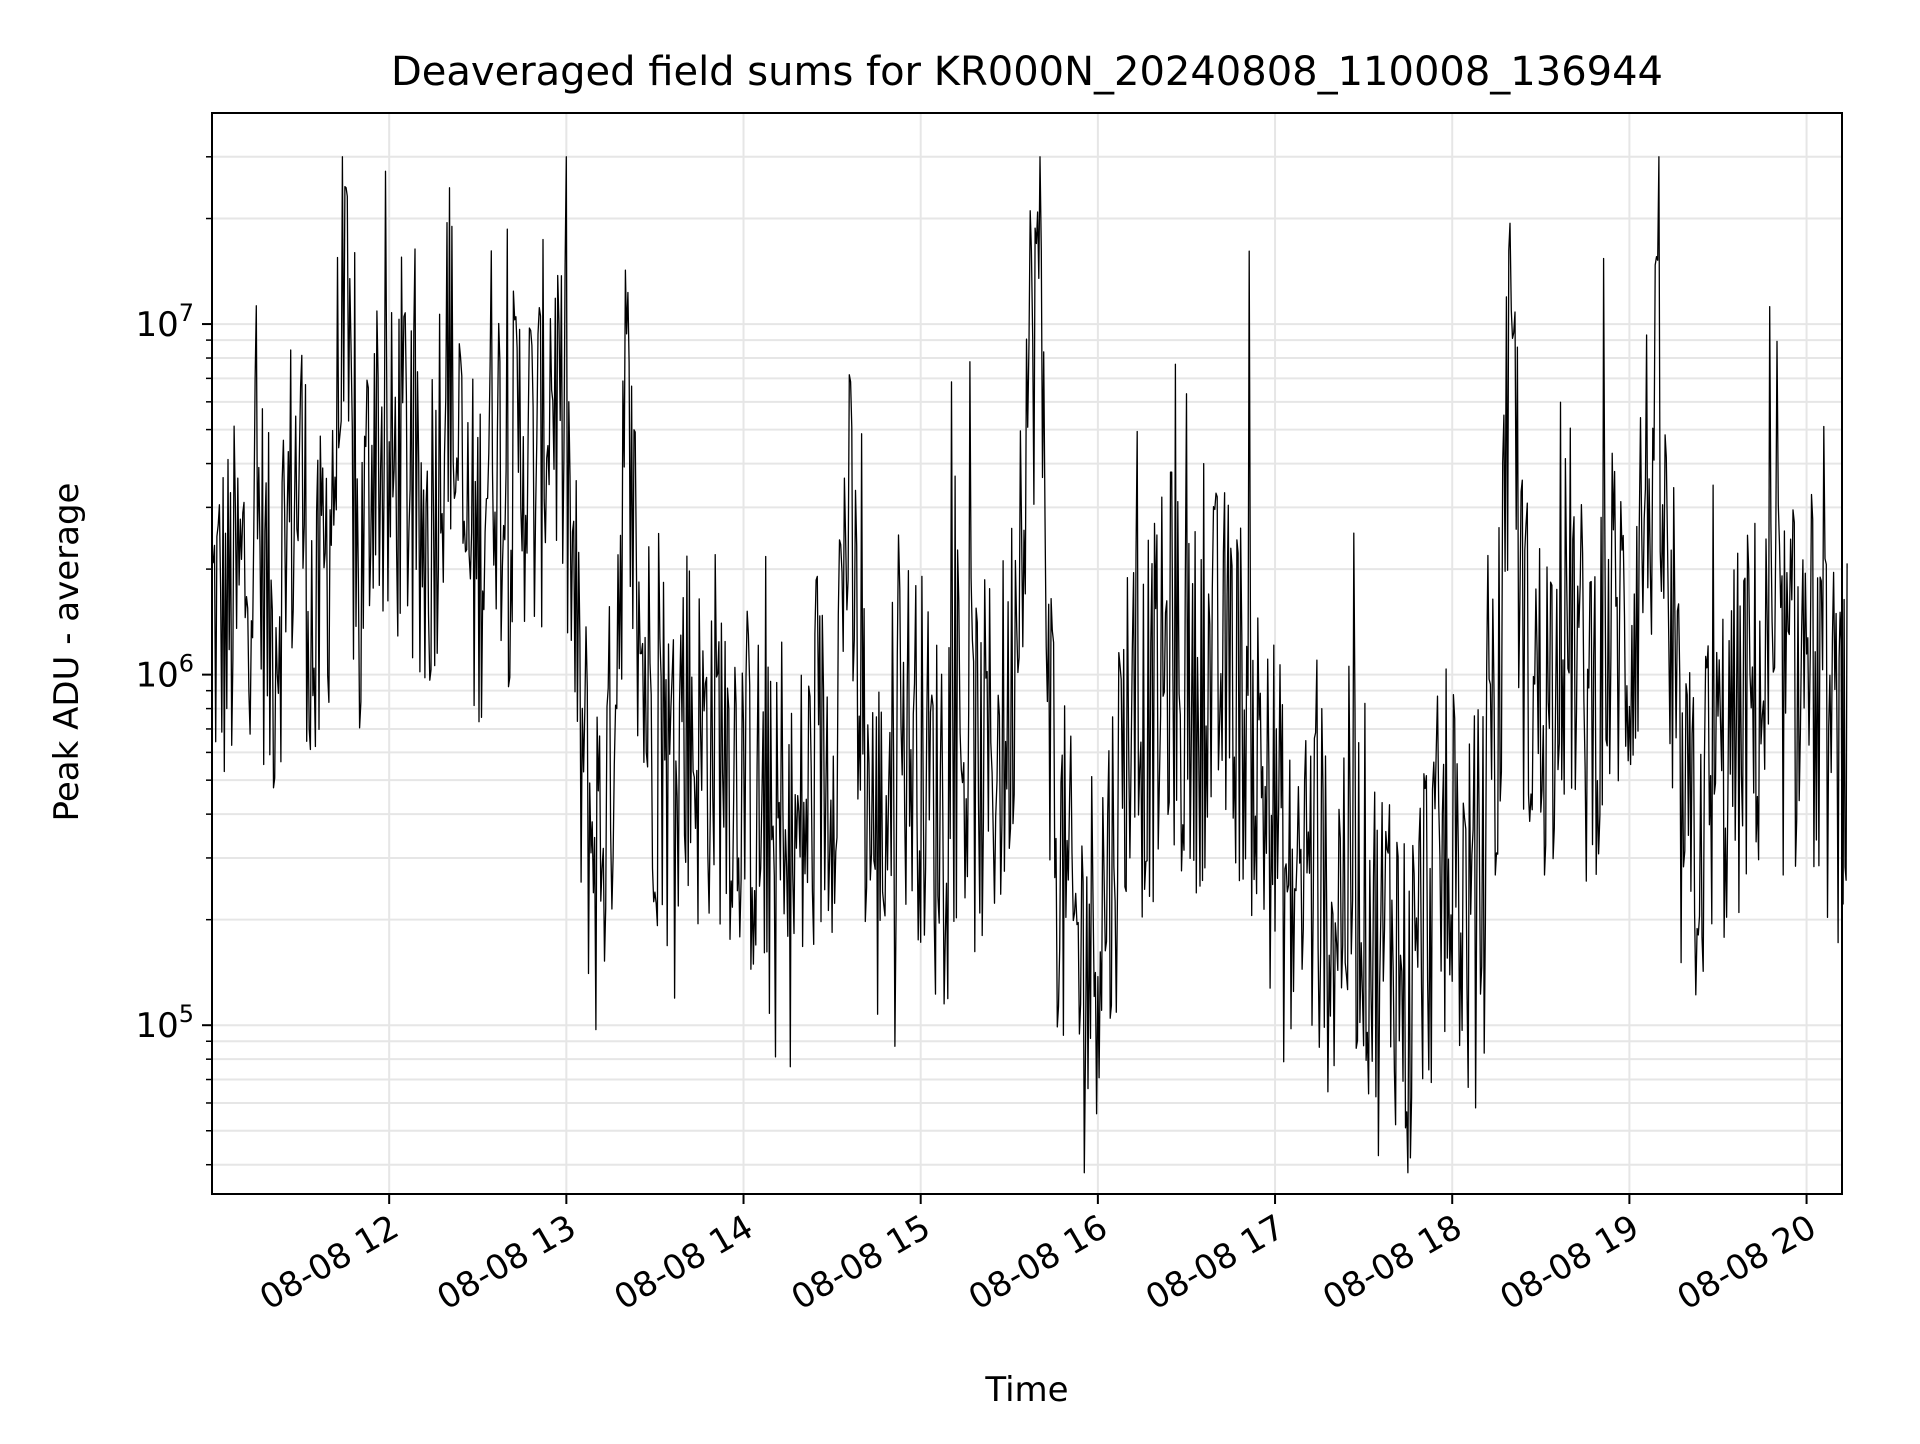  I want to click on y-tick-label-exponent: 7, so click(186, 313).